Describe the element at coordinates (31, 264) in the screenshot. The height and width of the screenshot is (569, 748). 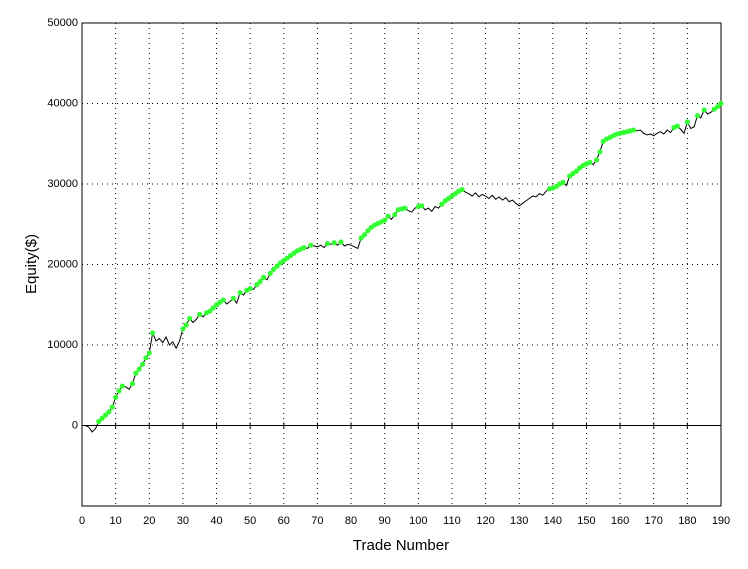
I see `y-axis-title: Equity($)` at that location.